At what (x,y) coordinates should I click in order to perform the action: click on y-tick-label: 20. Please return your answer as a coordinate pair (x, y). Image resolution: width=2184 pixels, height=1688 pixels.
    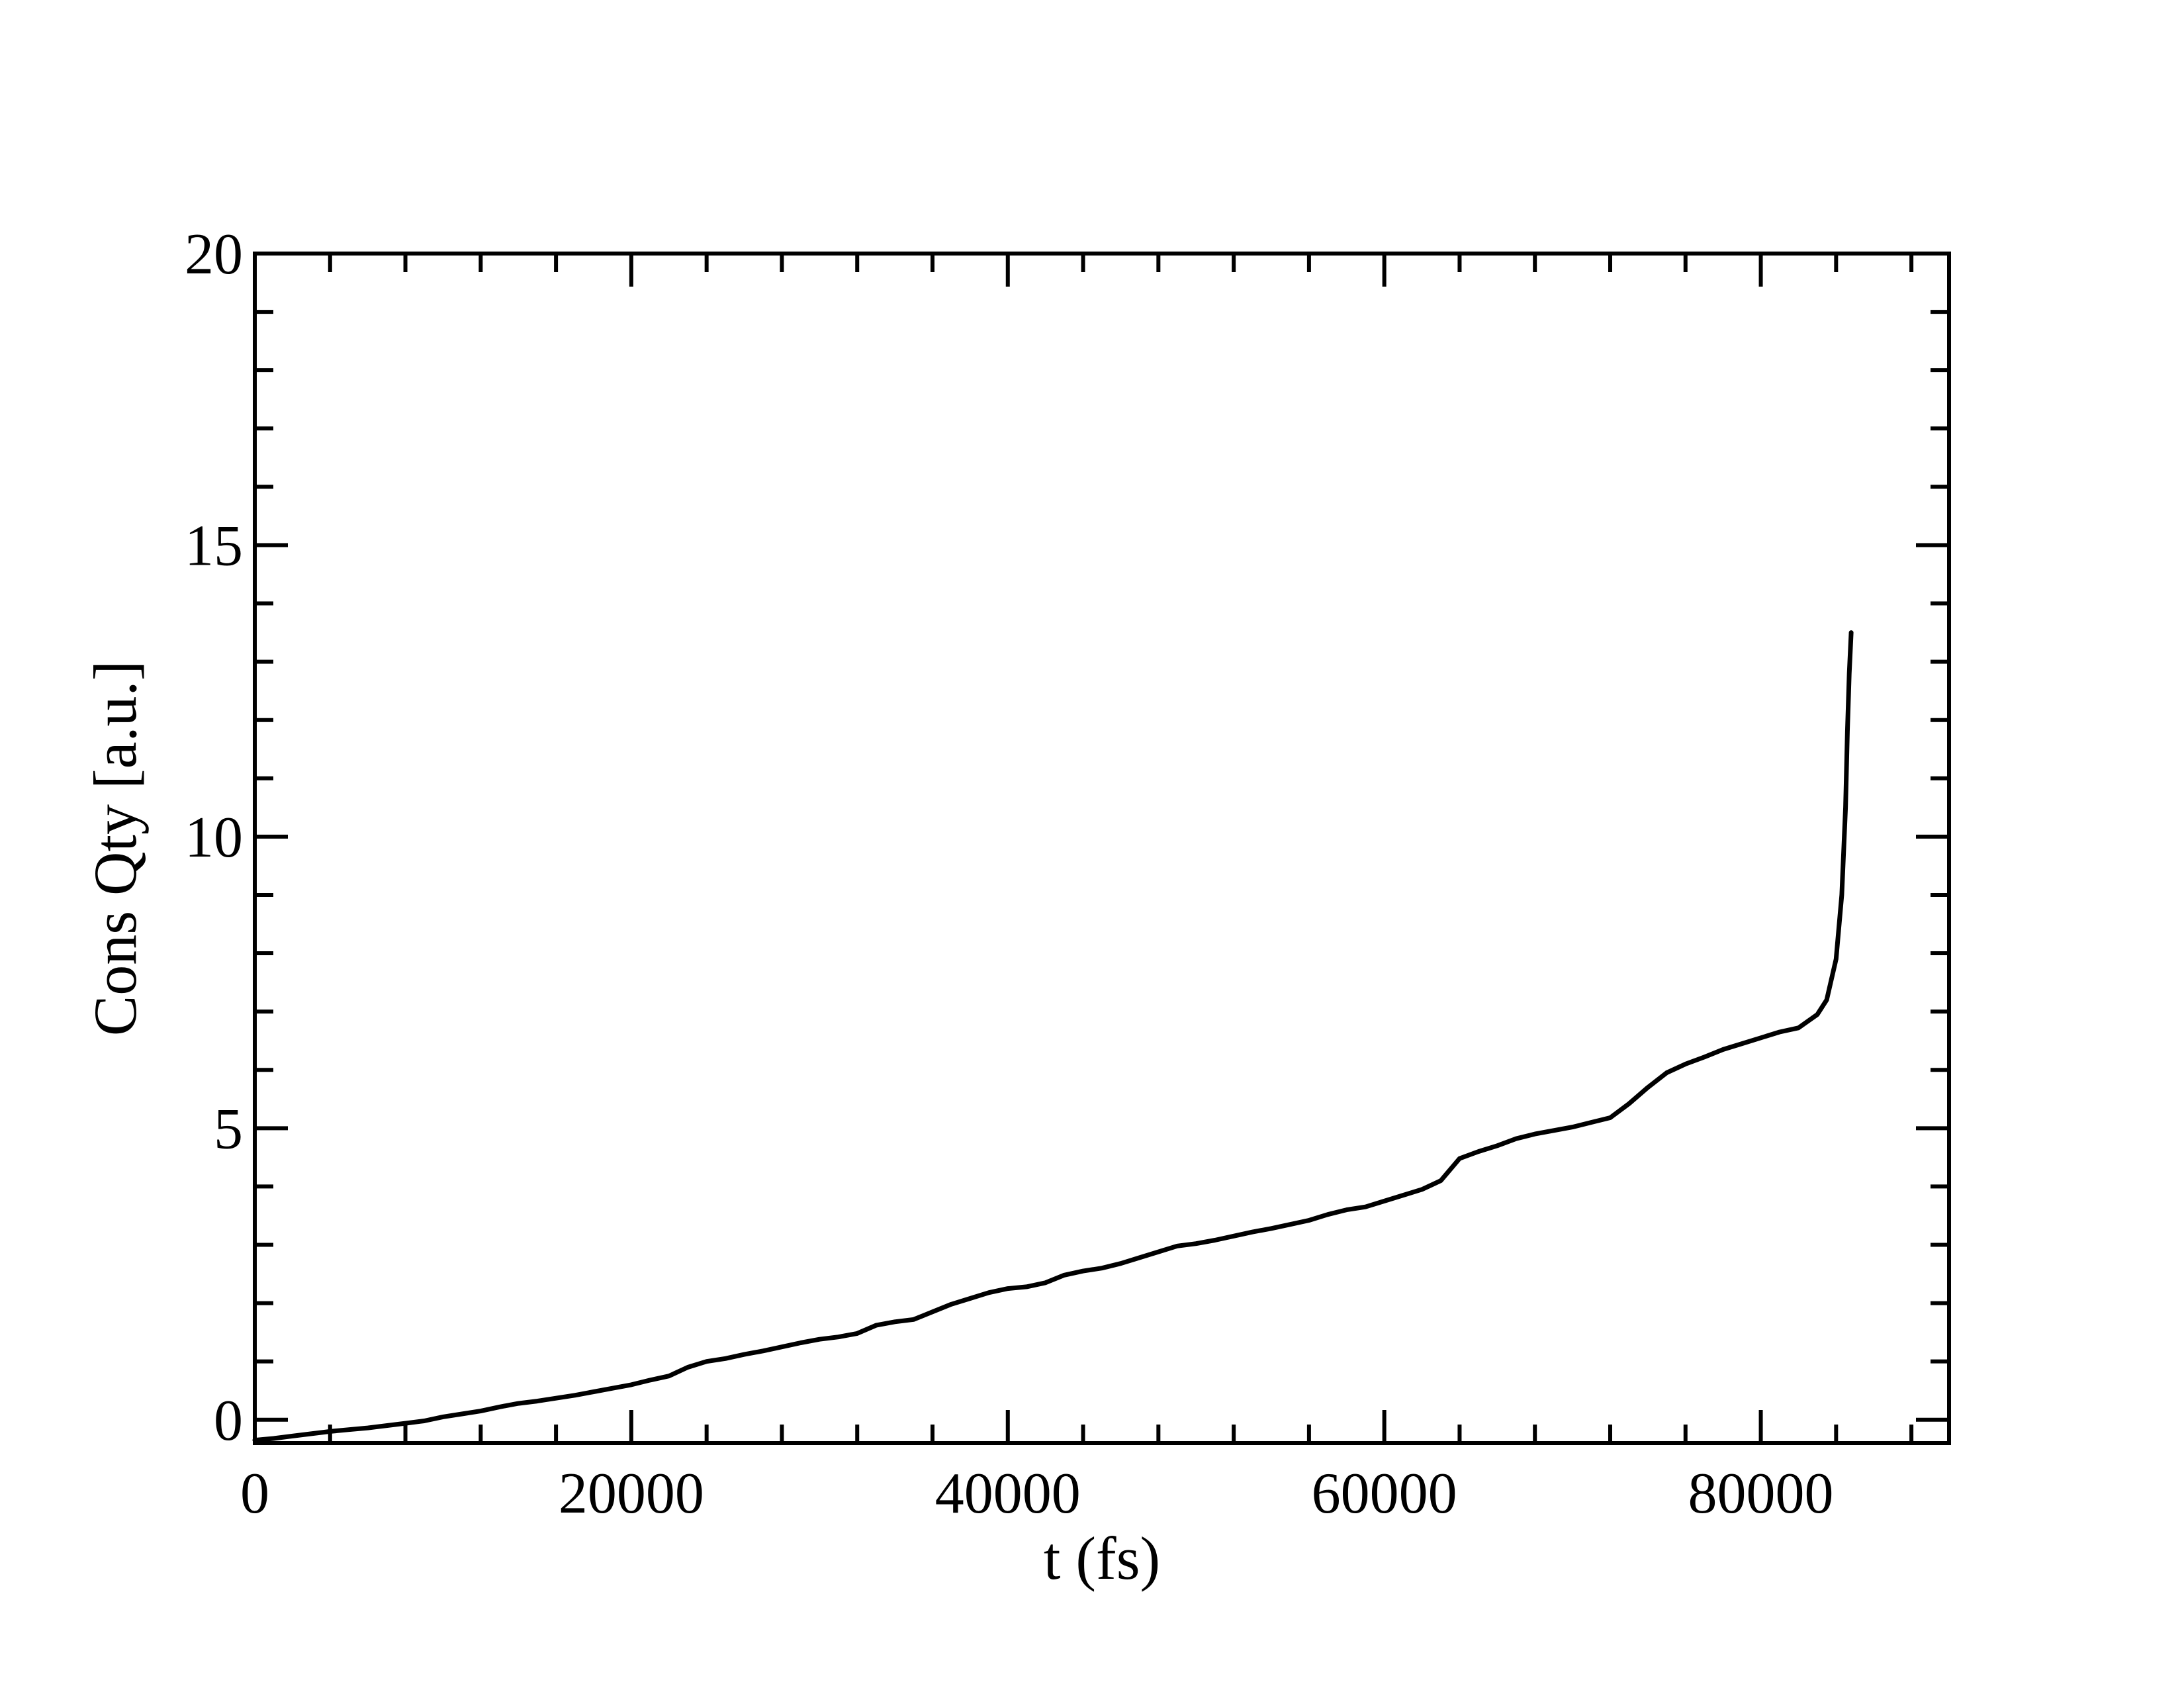
    Looking at the image, I should click on (214, 254).